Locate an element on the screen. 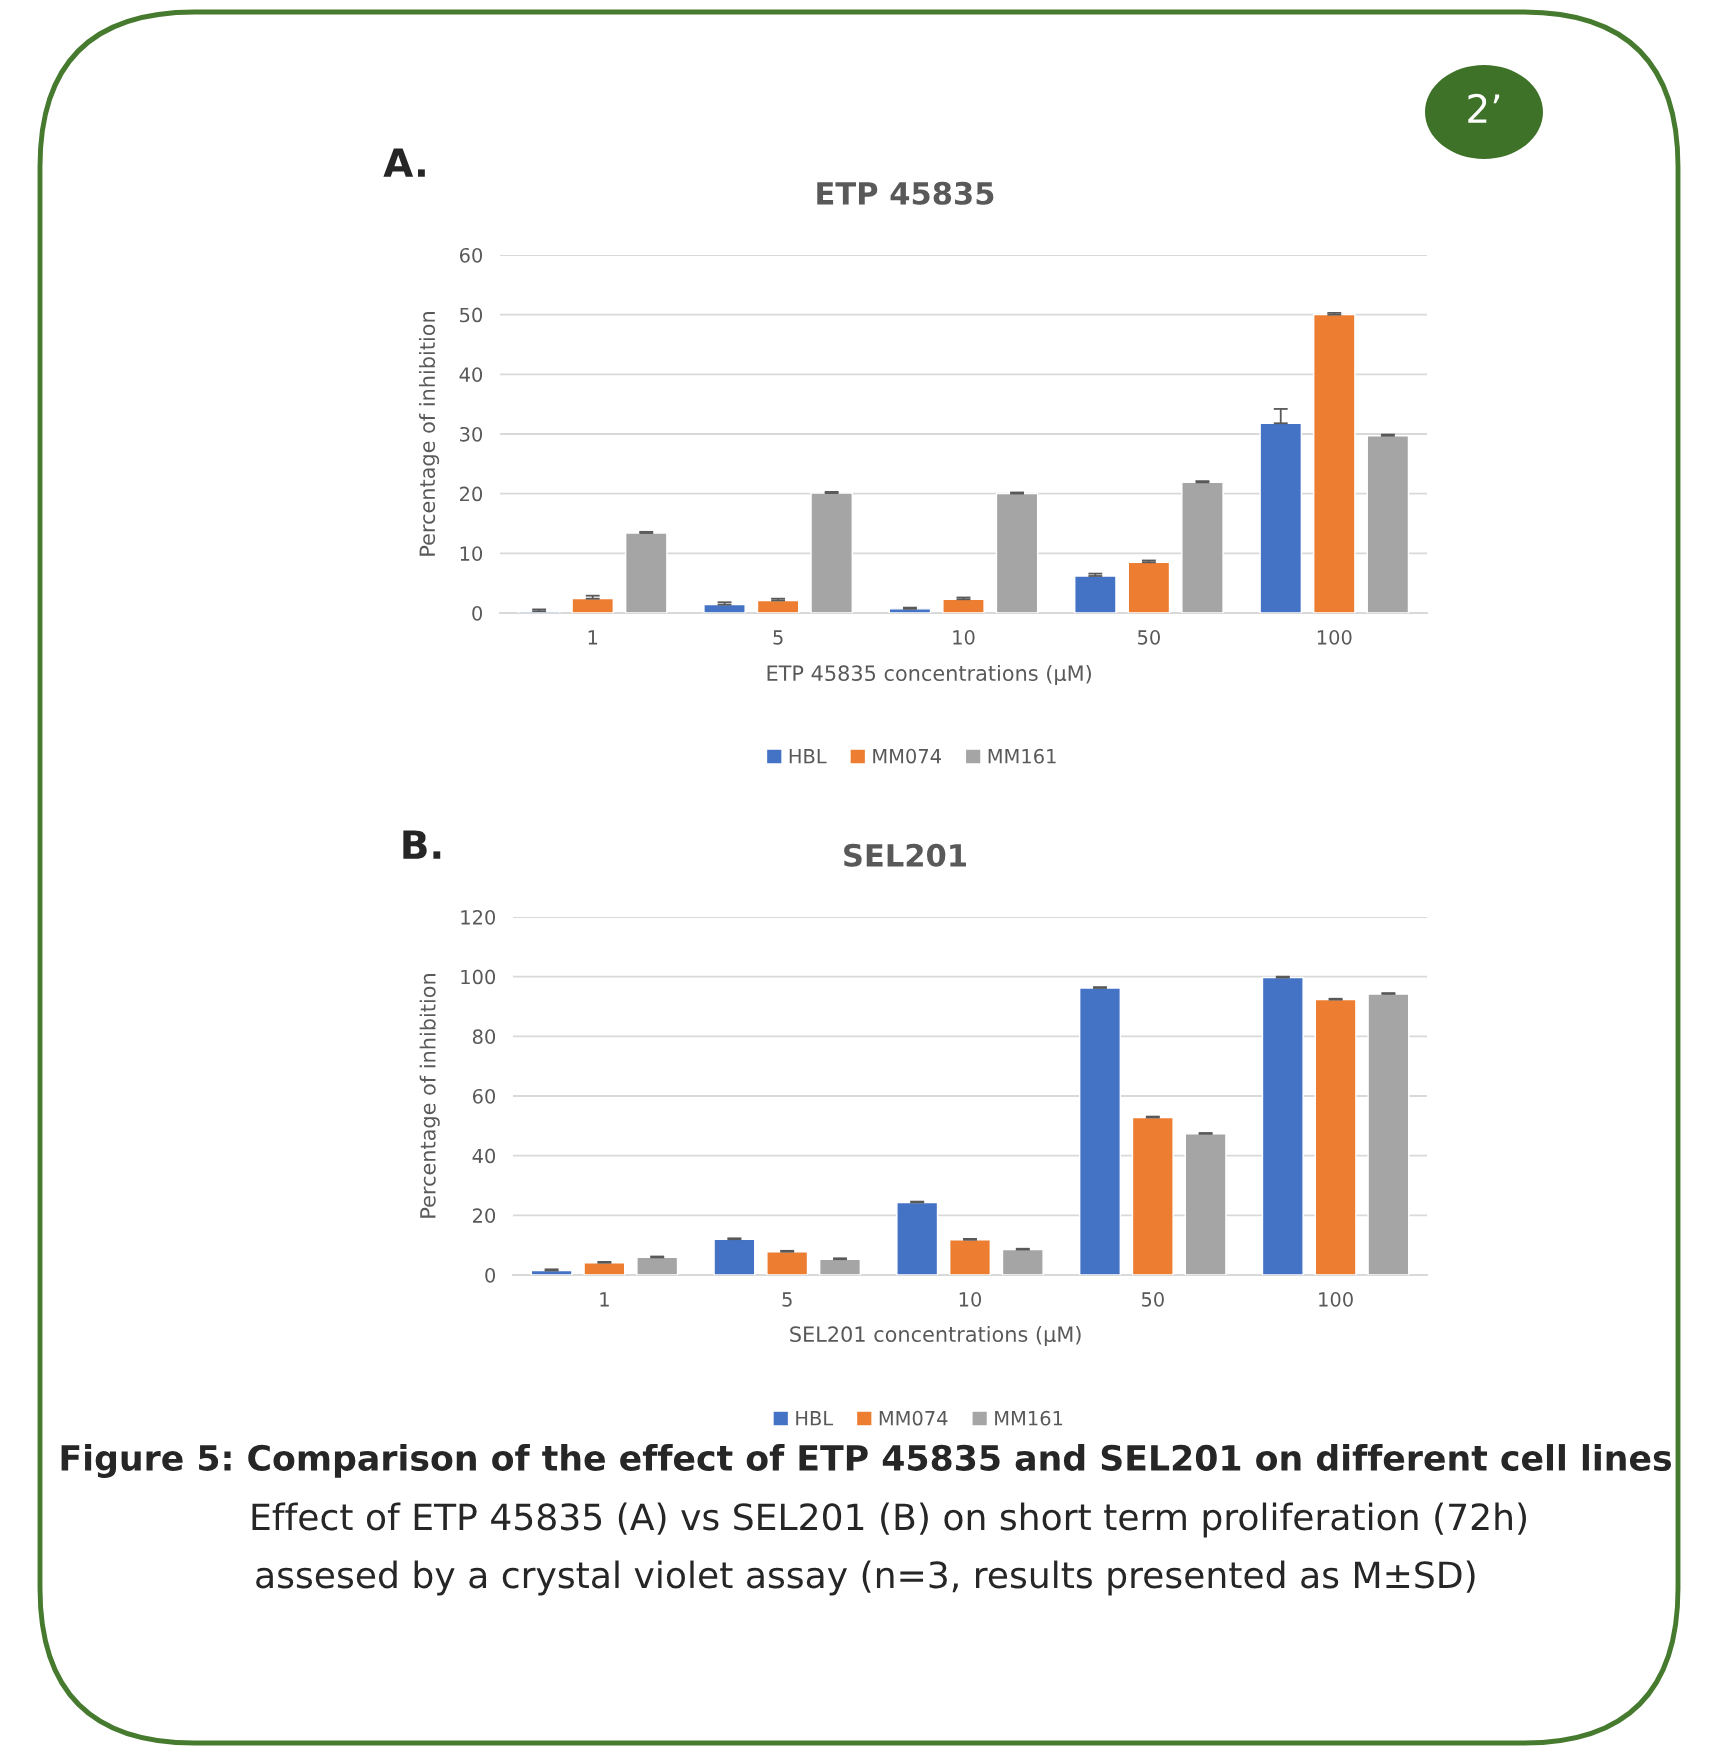 This screenshot has width=1718, height=1755. chart-title: ETP 45835 is located at coordinates (905, 193).